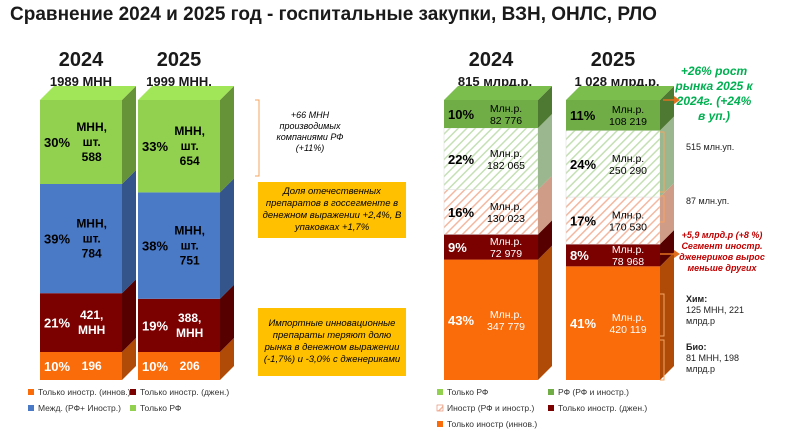  Describe the element at coordinates (583, 221) in the screenshot. I see `percent-label: 17%` at that location.